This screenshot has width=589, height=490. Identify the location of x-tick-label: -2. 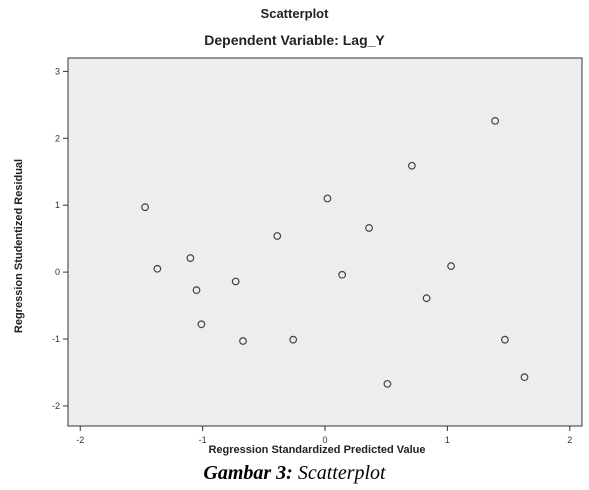
(80, 440).